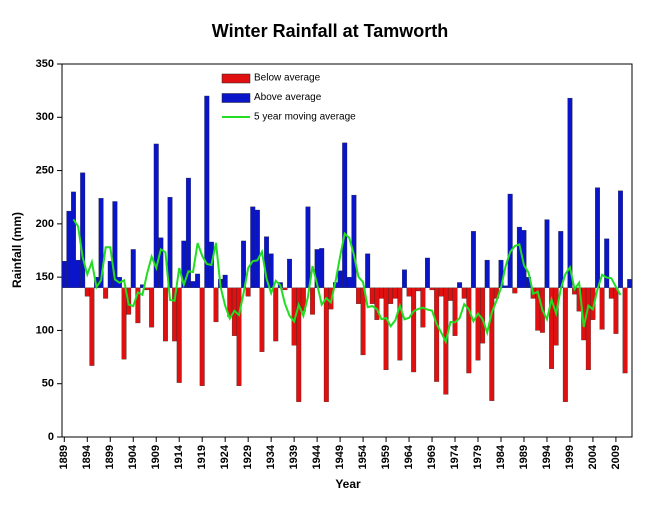 The height and width of the screenshot is (514, 661). What do you see at coordinates (478, 457) in the screenshot?
I see `x-tick-label: 1979` at bounding box center [478, 457].